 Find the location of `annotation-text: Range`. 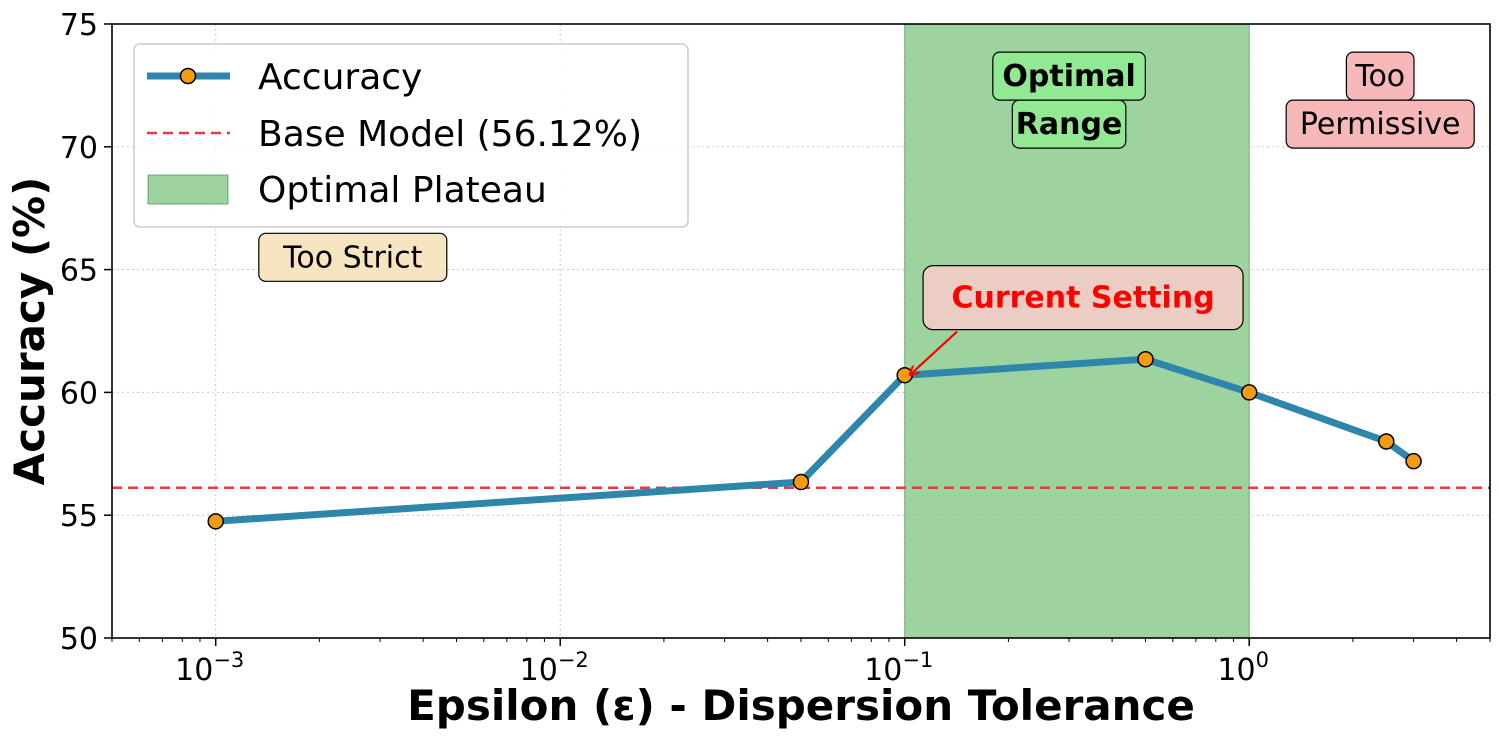

annotation-text: Range is located at coordinates (1069, 124).